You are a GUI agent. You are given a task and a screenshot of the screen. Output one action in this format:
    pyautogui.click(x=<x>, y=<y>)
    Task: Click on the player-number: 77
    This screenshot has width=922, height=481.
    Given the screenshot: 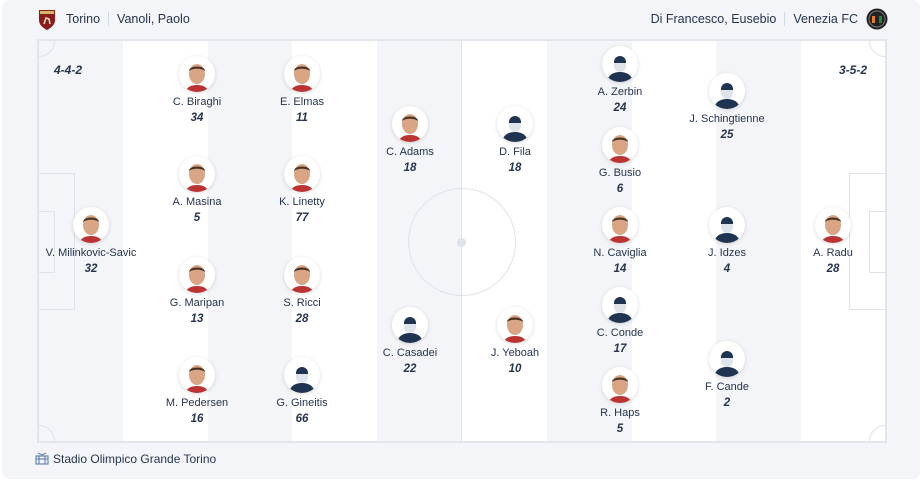 What is the action you would take?
    pyautogui.click(x=302, y=218)
    